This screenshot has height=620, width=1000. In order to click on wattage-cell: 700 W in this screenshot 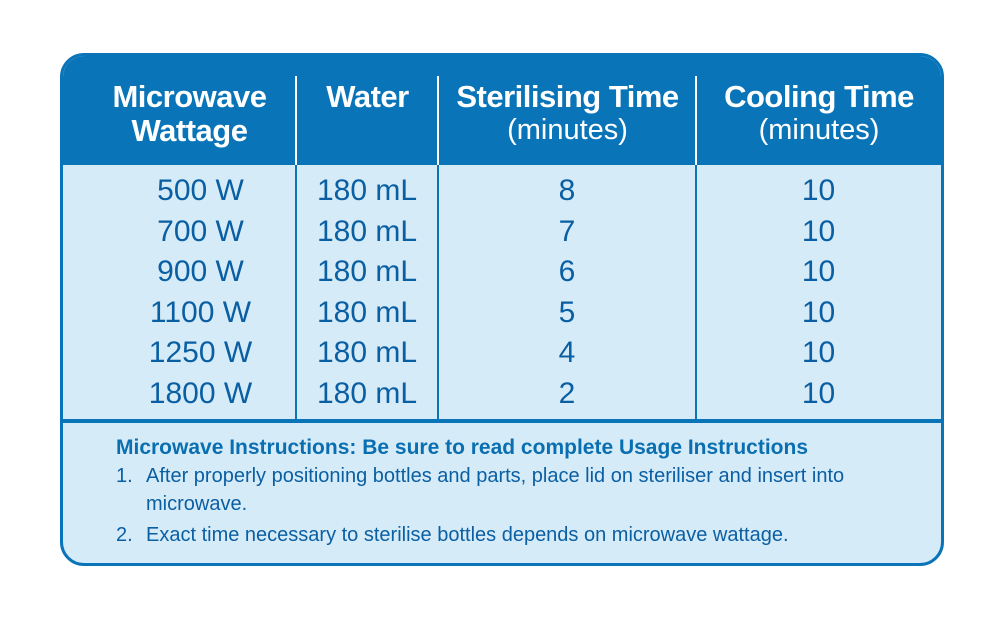, I will do `click(200, 231)`.